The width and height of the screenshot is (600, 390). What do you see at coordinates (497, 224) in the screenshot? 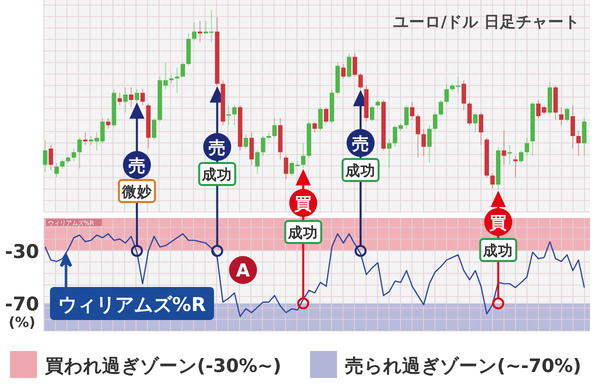
I see `annotation: 買` at bounding box center [497, 224].